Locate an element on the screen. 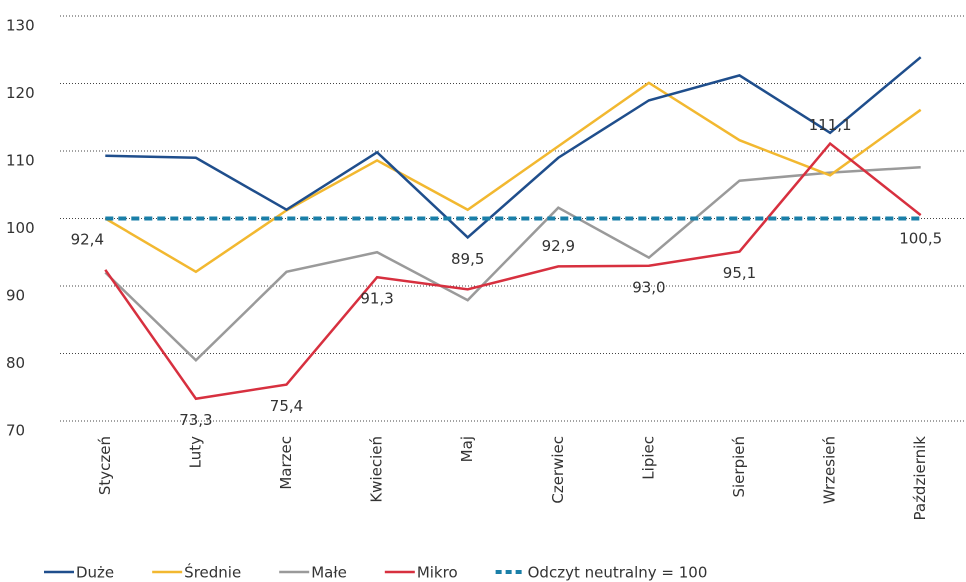 This screenshot has height=582, width=966. data-label: 100,5 is located at coordinates (920, 239).